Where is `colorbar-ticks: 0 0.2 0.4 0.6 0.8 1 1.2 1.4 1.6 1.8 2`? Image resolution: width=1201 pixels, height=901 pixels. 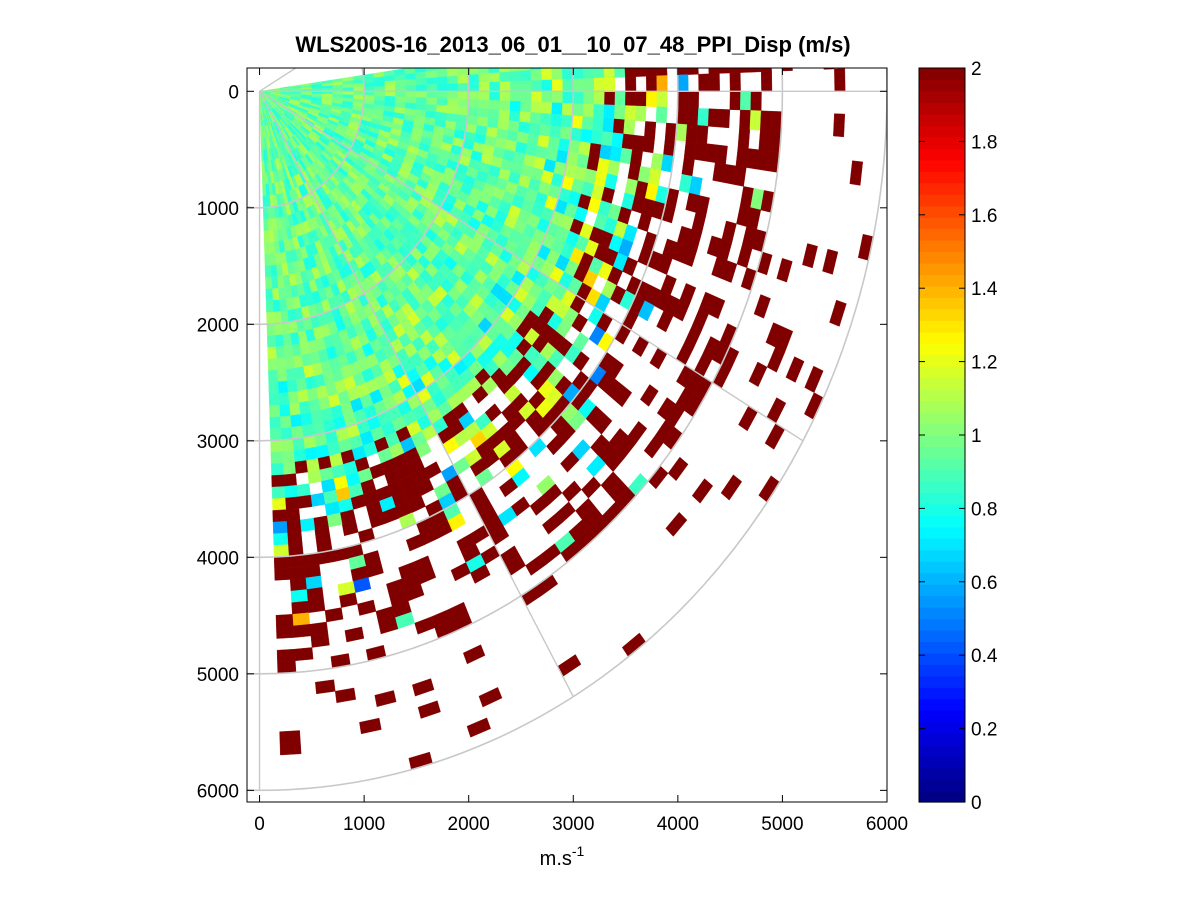
colorbar-ticks: 0 0.2 0.4 0.6 0.8 1 1.2 1.4 1.6 1.8 2 is located at coordinates (958, 436).